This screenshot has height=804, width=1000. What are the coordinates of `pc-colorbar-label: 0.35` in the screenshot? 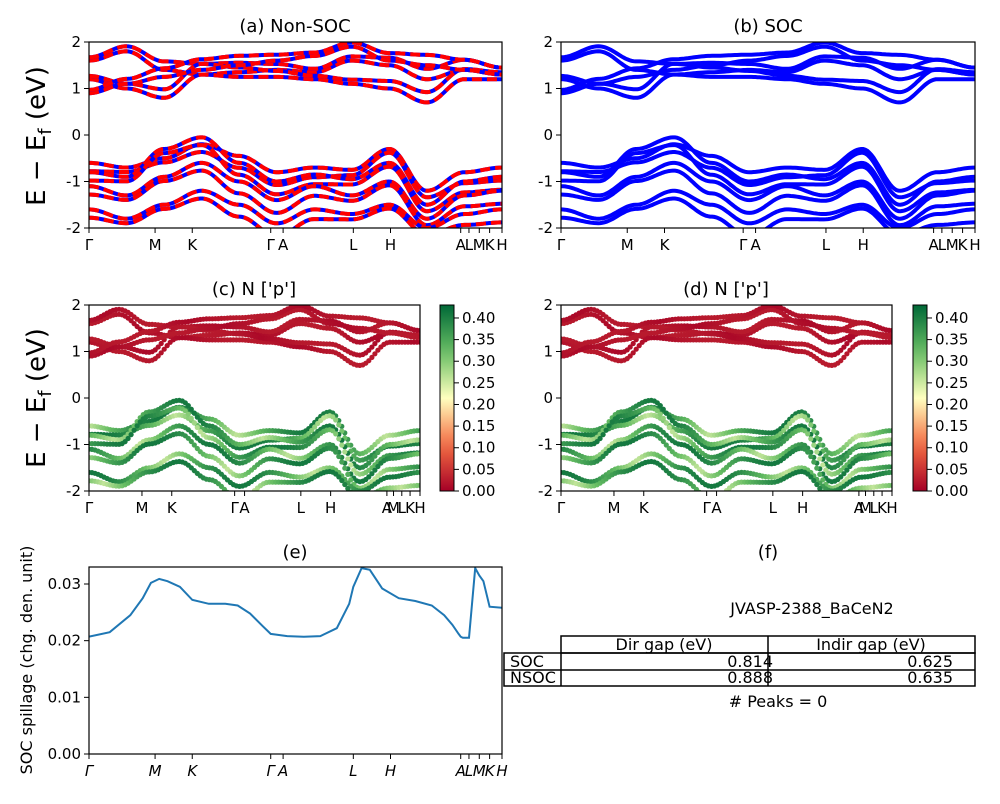 It's located at (478, 340).